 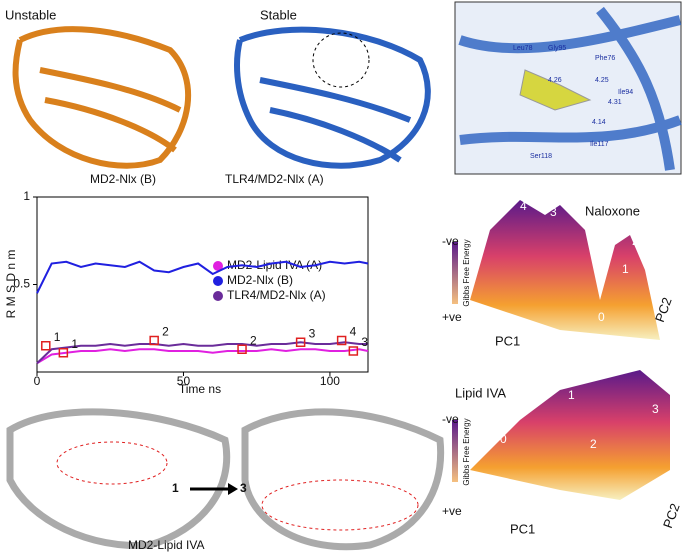 I want to click on y-axis-label: R M S D n m, so click(x=11, y=284).